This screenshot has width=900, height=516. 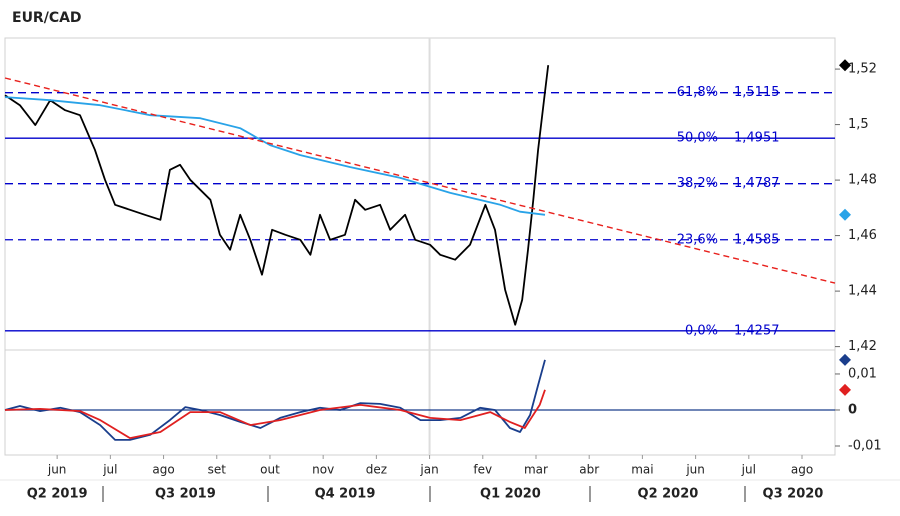 I want to click on quarter-label: Q2 2019, so click(x=57, y=494).